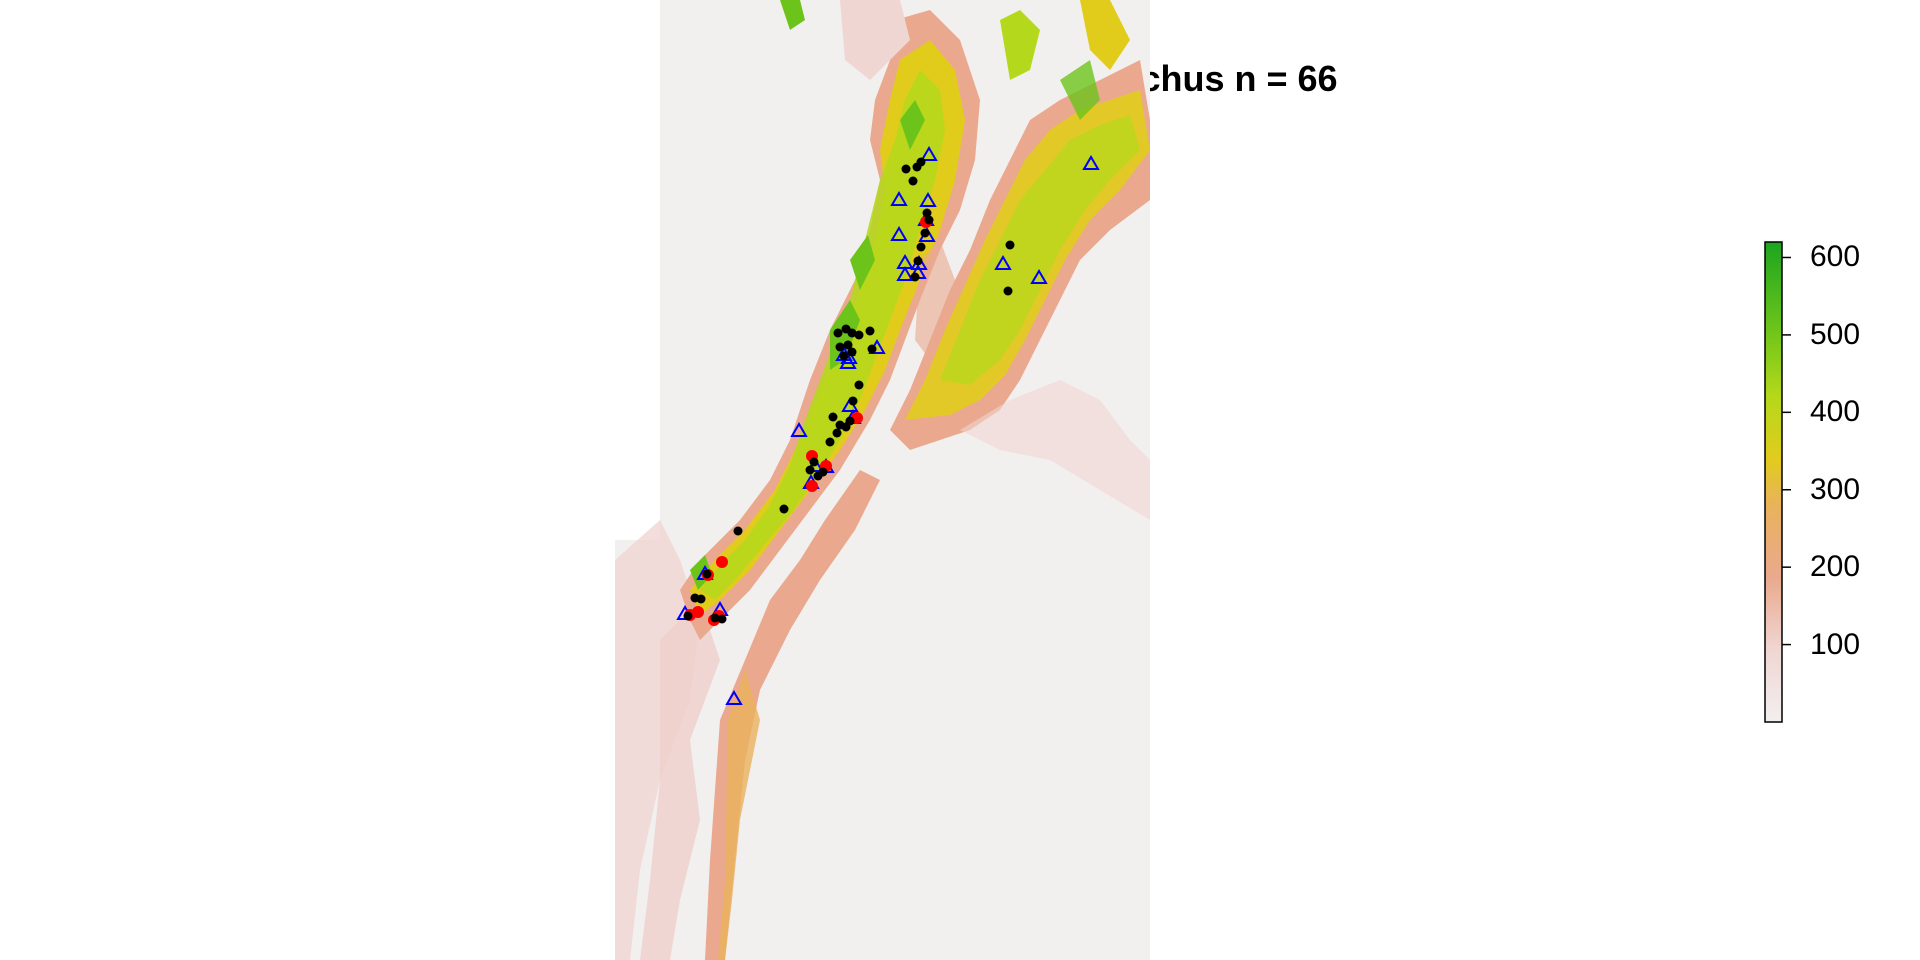 The width and height of the screenshot is (1920, 960). Describe the element at coordinates (1786, 451) in the screenshot. I see `legend-ticks` at that location.